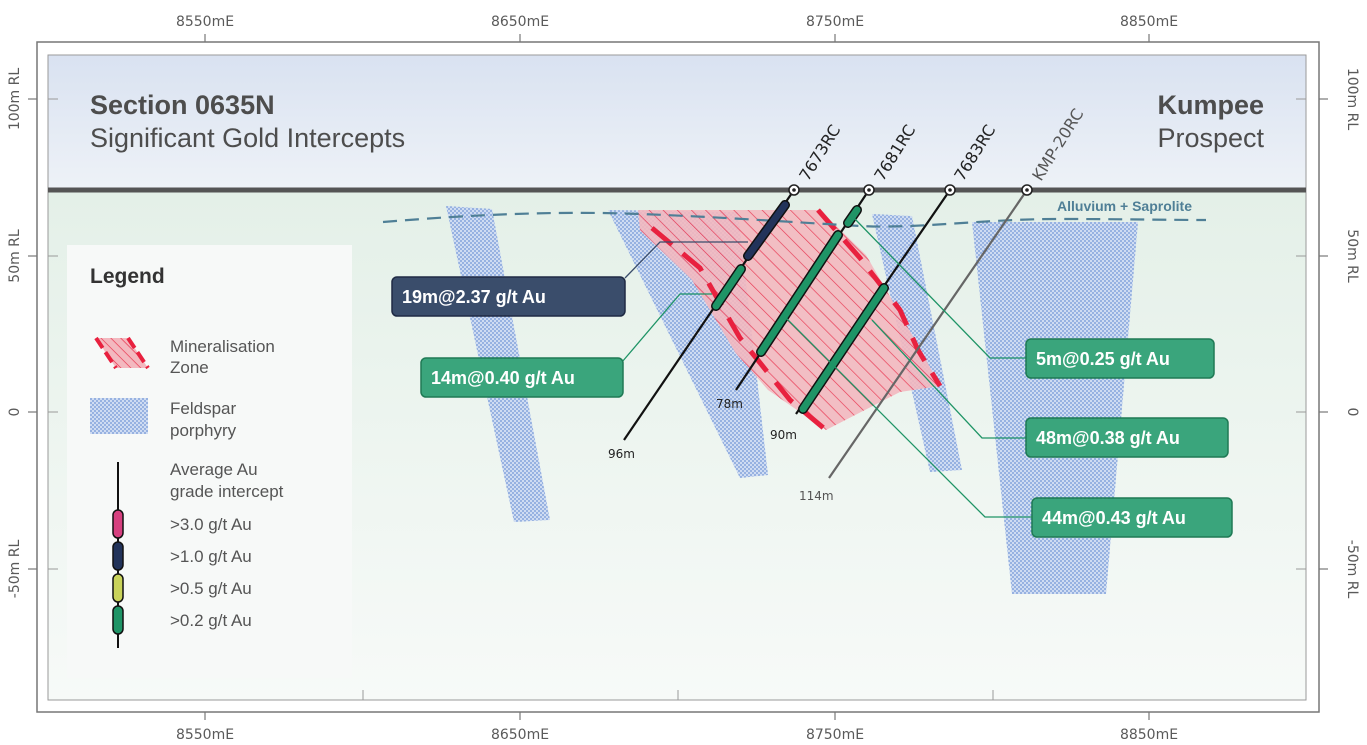 The width and height of the screenshot is (1367, 745). I want to click on intercept-box-48m: 48m@0.38 g/t Au, so click(1127, 437).